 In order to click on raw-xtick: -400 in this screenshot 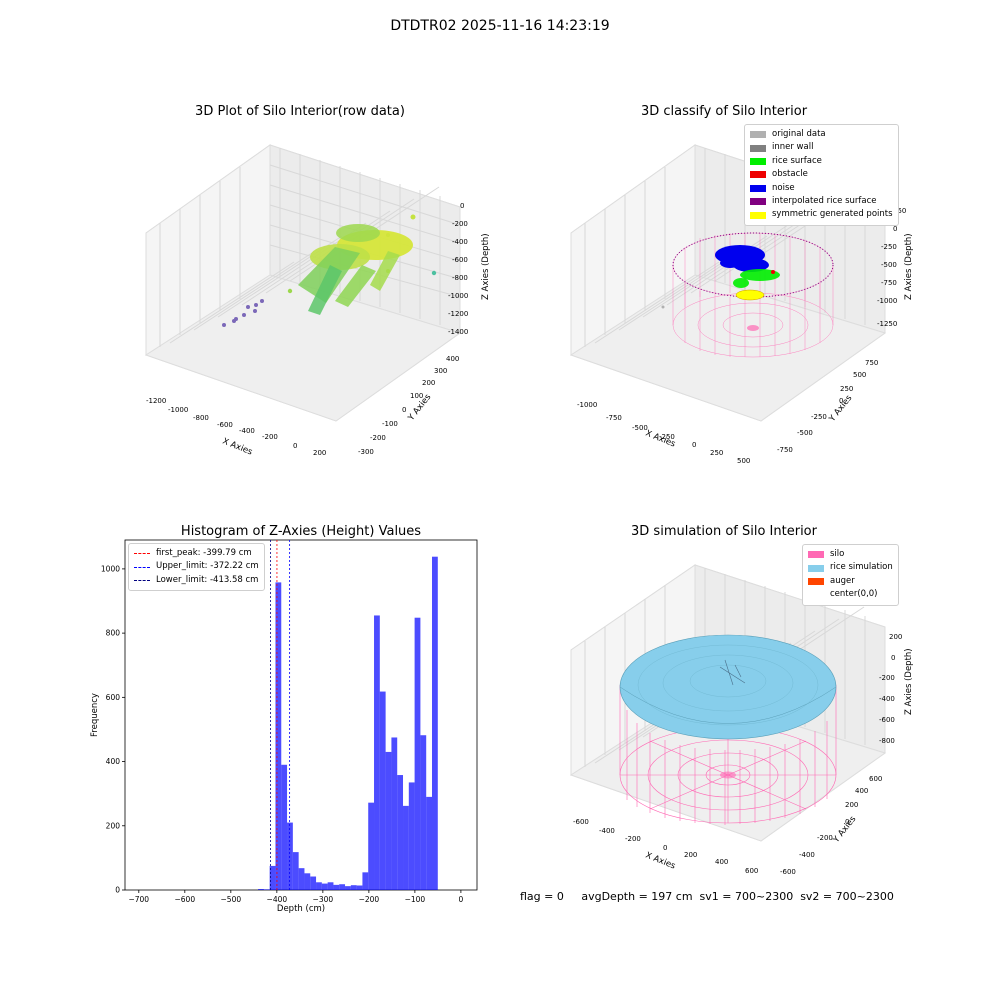, I will do `click(247, 431)`.